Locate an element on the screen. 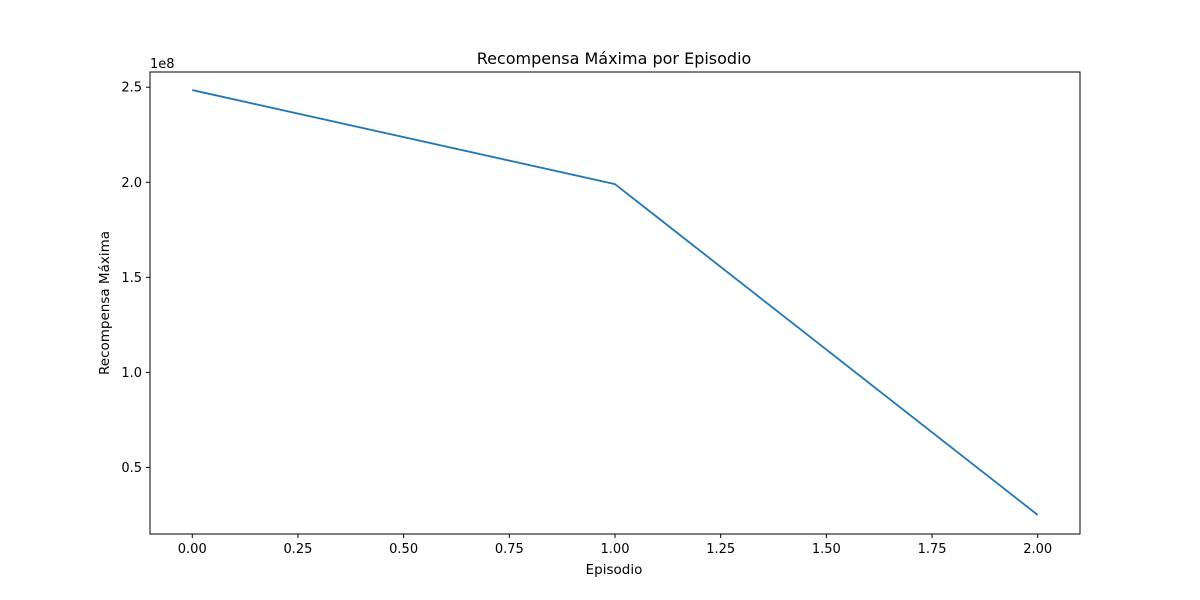 The width and height of the screenshot is (1200, 600). y-axis-ticks: 0.5 1.0 1.5 2.0 2.5 is located at coordinates (135, 278).